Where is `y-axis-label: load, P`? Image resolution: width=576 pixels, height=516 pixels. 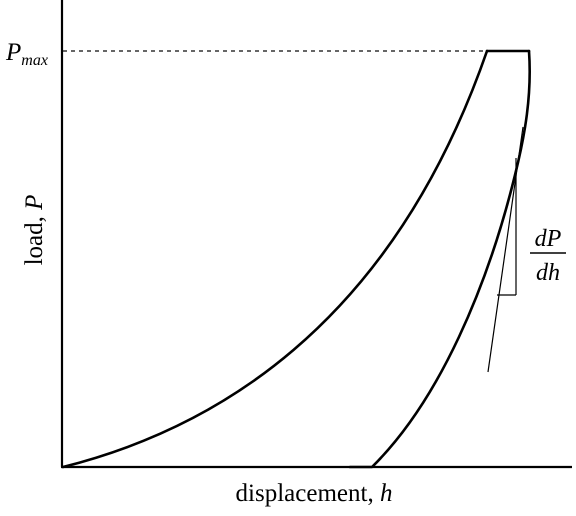
y-axis-label: load, P is located at coordinates (34, 230).